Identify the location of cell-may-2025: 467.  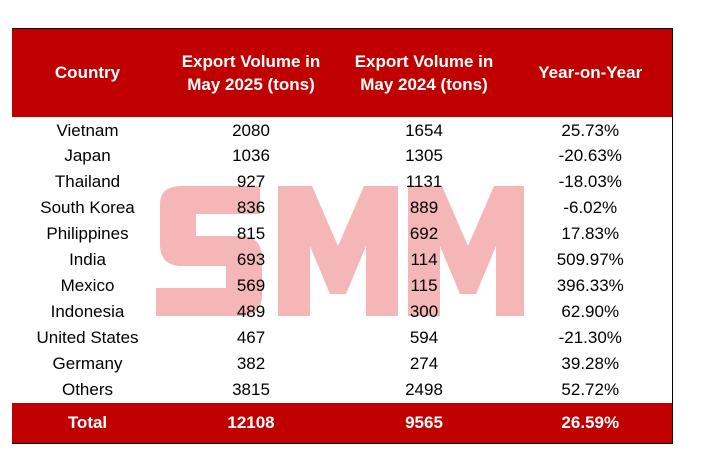
(251, 337).